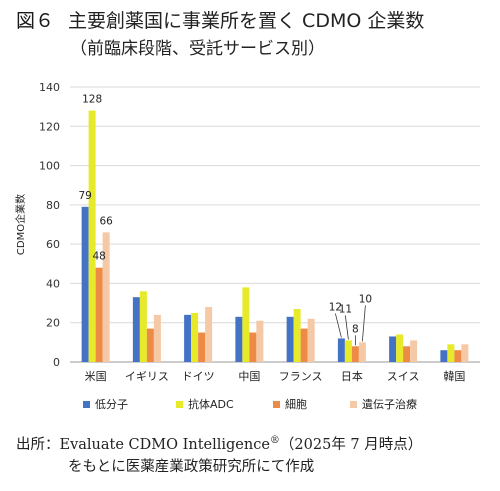 The width and height of the screenshot is (500, 491). What do you see at coordinates (389, 404) in the screenshot?
I see `legend-label: 遺伝子治療` at bounding box center [389, 404].